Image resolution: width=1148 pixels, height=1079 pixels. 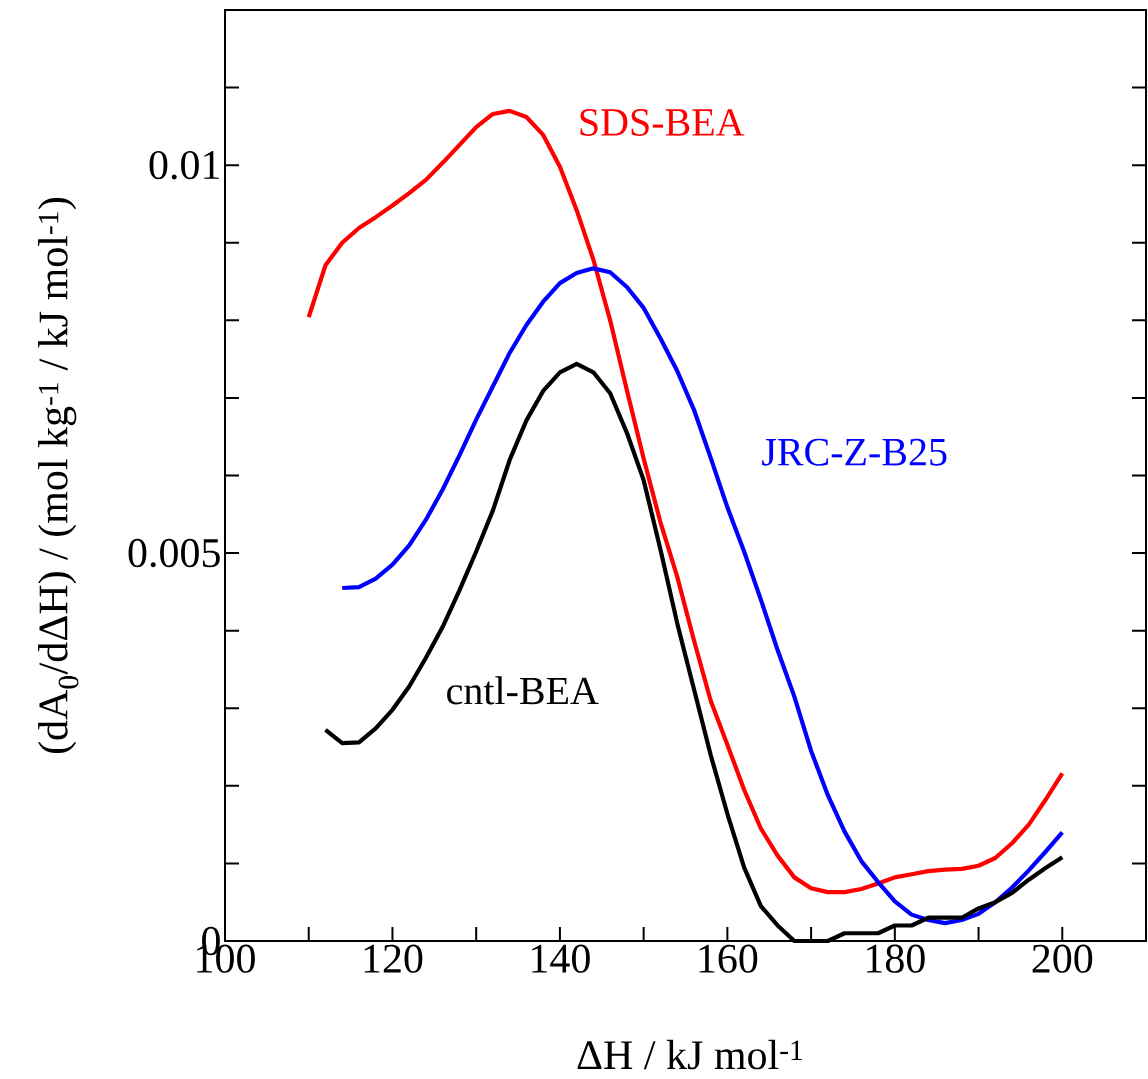 I want to click on x-tick-label: 120, so click(x=393, y=958).